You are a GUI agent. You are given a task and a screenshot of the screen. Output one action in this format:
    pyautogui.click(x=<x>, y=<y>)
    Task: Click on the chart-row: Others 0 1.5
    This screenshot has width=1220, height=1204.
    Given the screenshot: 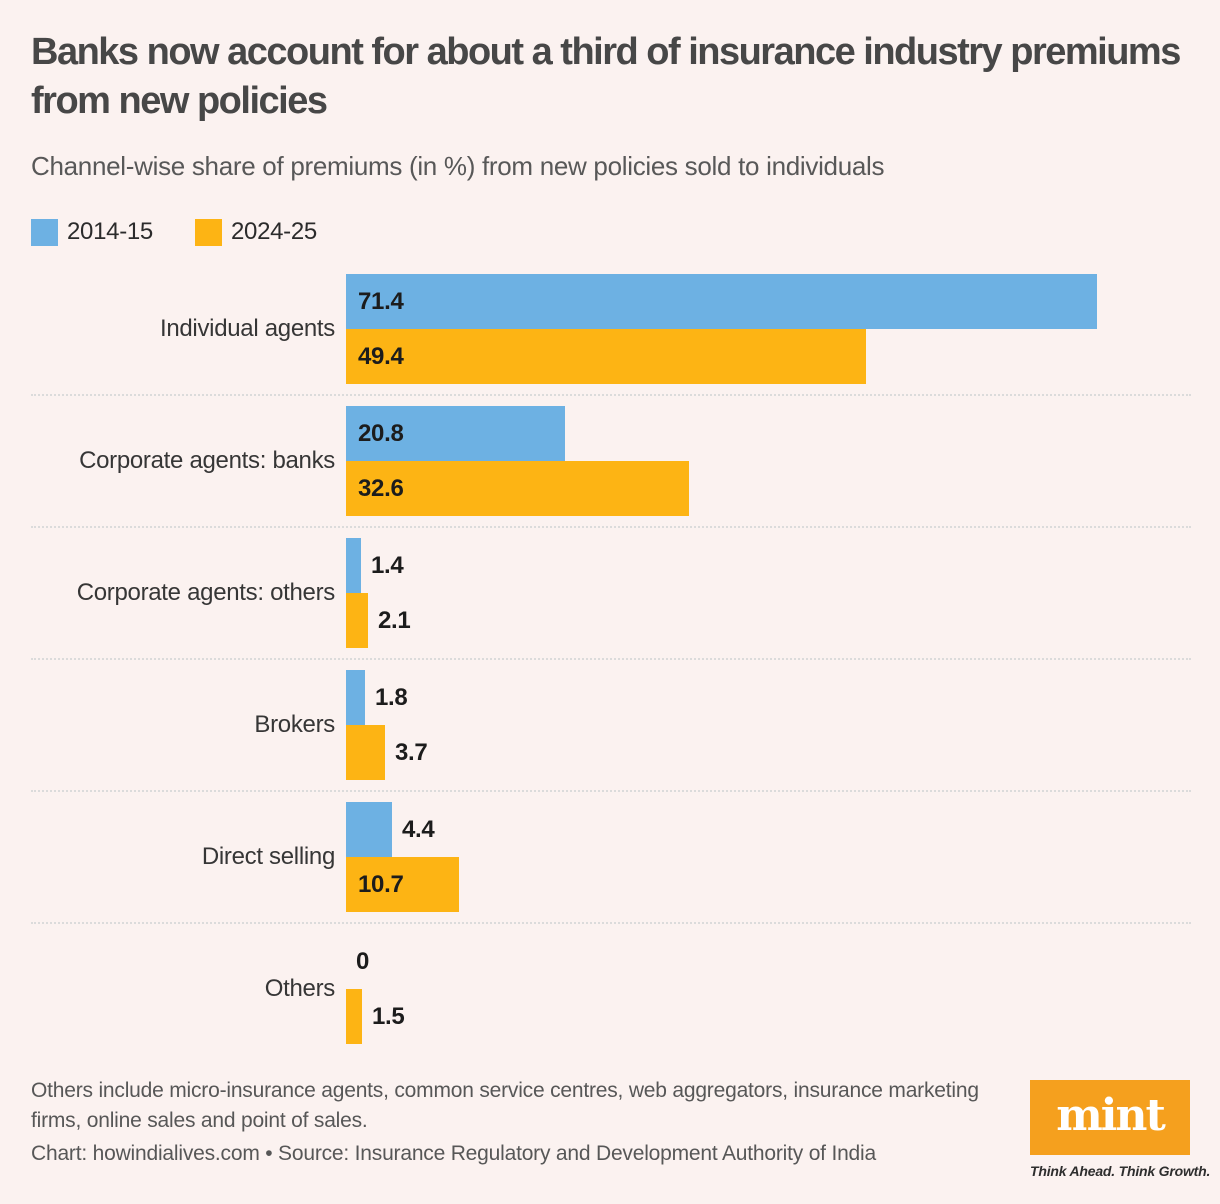 What is the action you would take?
    pyautogui.click(x=611, y=989)
    